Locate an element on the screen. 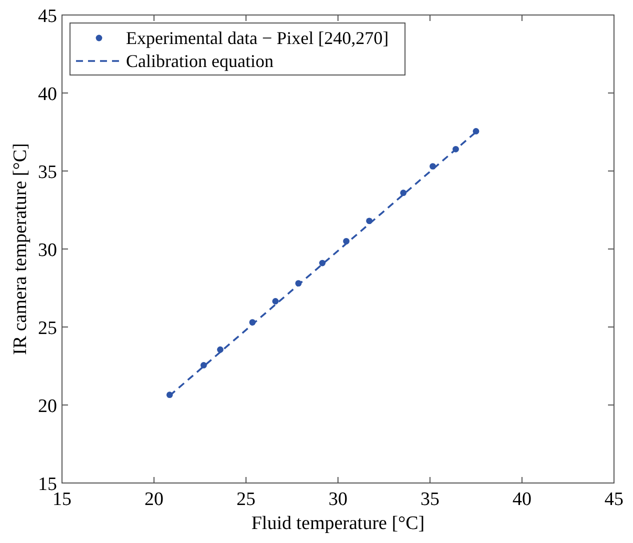 The width and height of the screenshot is (633, 543). y-tick-label: 40 is located at coordinates (47, 94).